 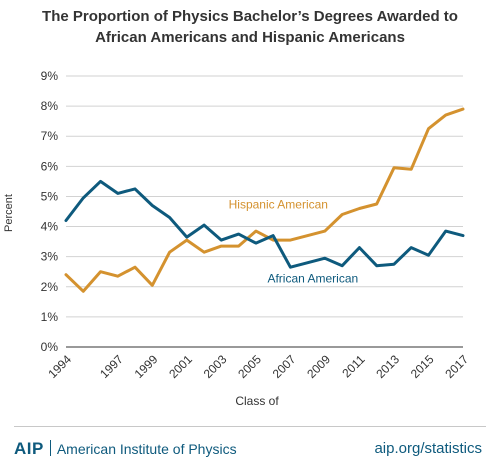 What do you see at coordinates (294, 241) in the screenshot?
I see `series-labels: Hispanic American African American` at bounding box center [294, 241].